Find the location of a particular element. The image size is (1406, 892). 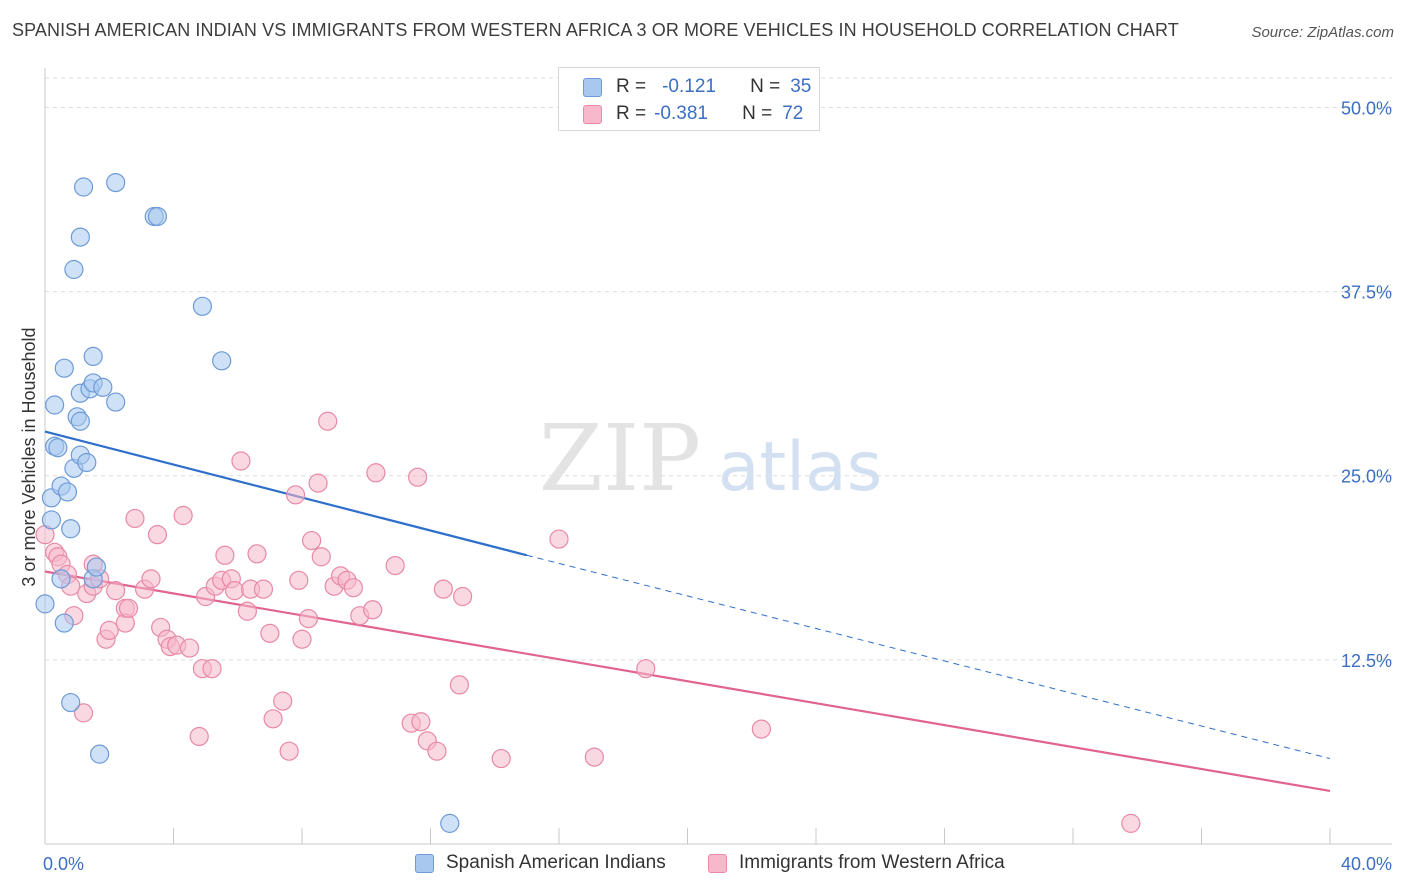

watermark: ZIP atlas is located at coordinates (710, 458).